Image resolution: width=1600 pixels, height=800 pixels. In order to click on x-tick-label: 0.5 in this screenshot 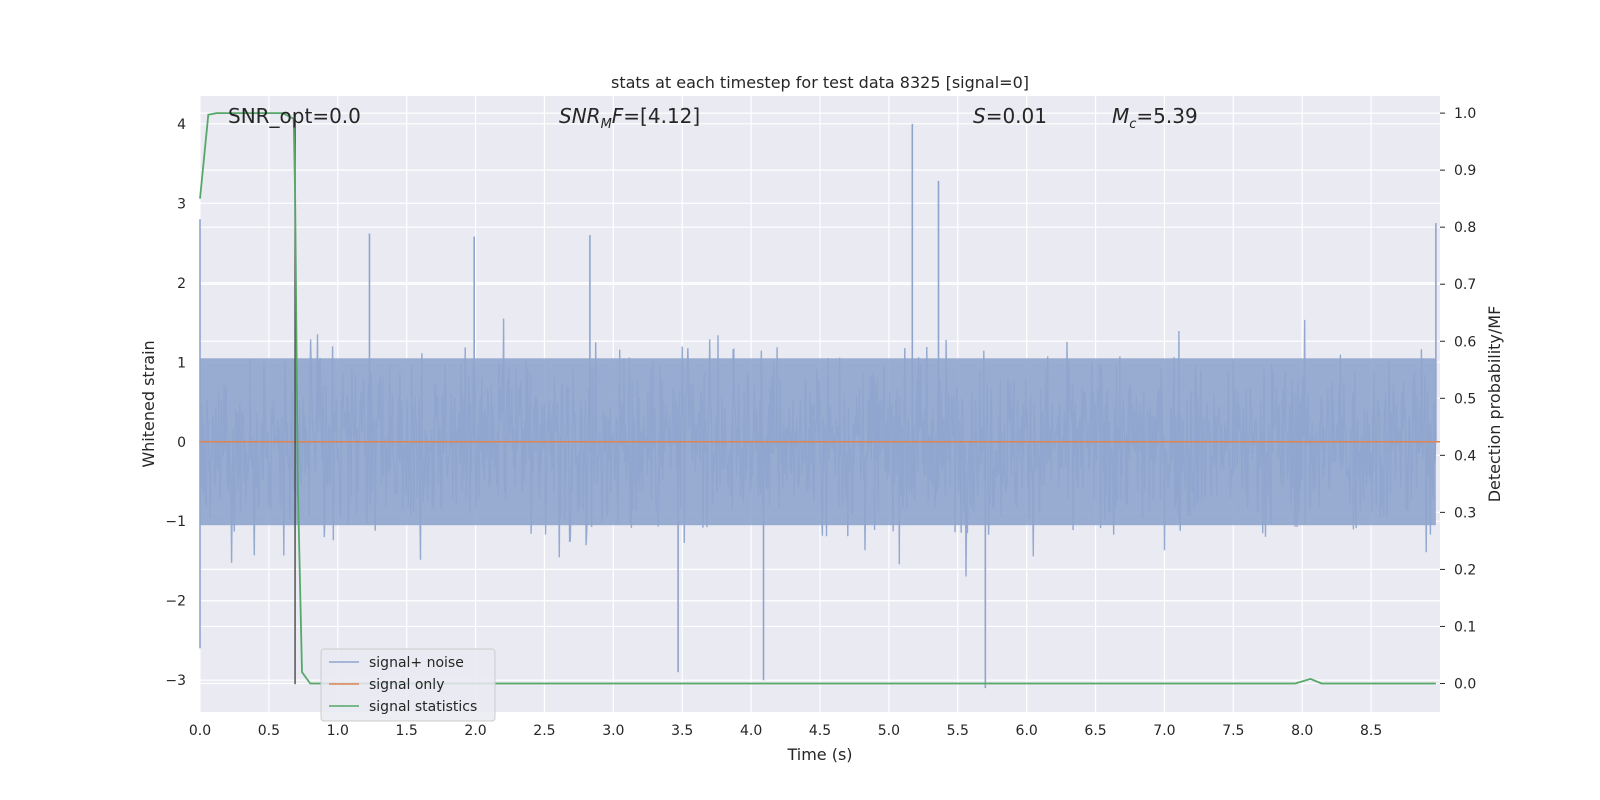, I will do `click(269, 731)`.